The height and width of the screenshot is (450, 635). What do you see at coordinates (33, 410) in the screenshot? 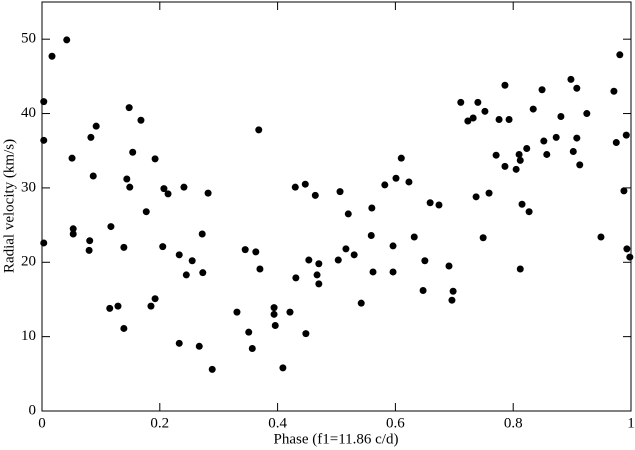
I see `y-tick-label: 0` at bounding box center [33, 410].